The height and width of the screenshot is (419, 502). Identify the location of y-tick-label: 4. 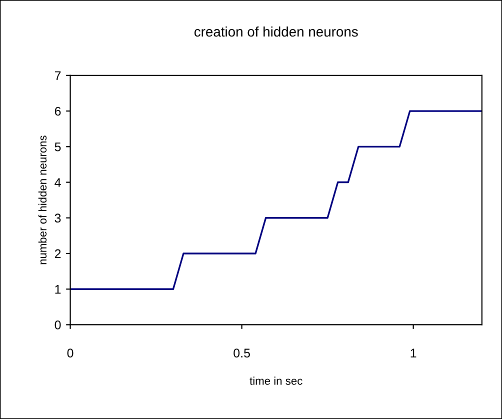
(57, 182).